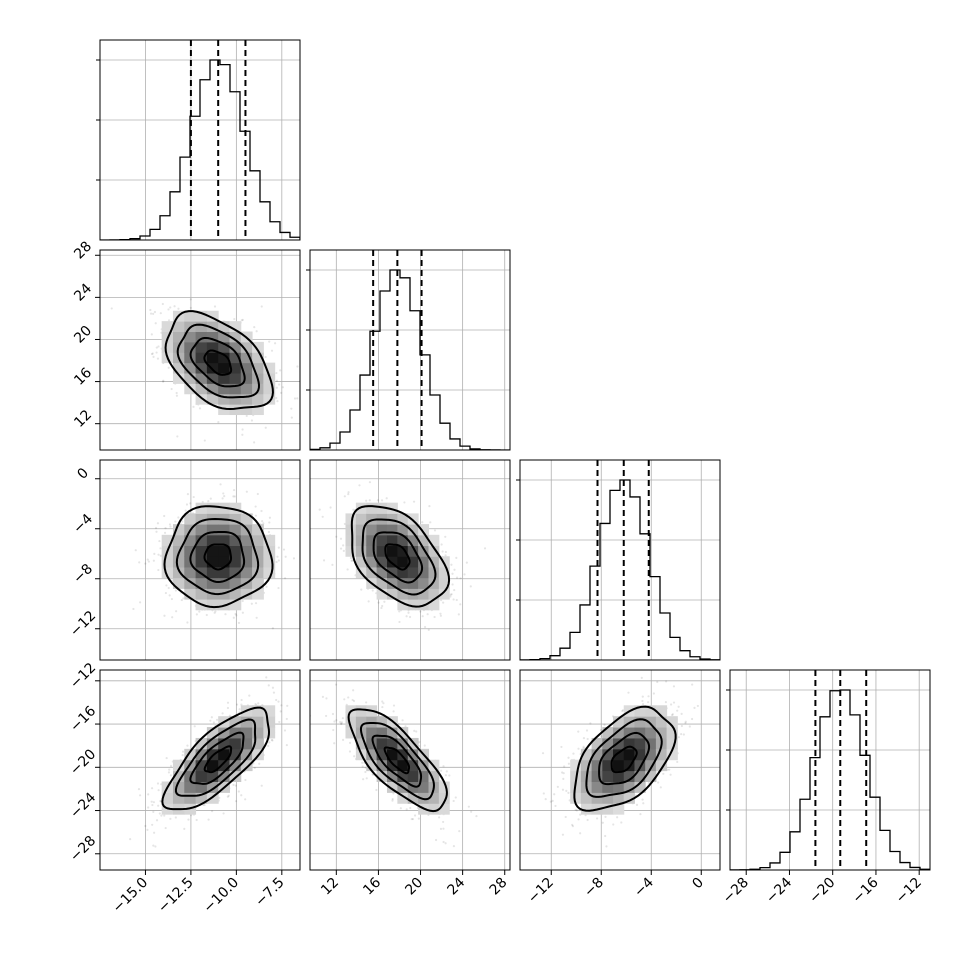 The width and height of the screenshot is (970, 970). Describe the element at coordinates (83, 377) in the screenshot. I see `y-tick-label: 16` at that location.